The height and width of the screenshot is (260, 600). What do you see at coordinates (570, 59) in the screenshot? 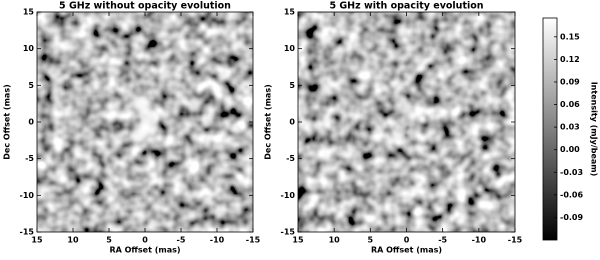
I see `colorbar-tick-label: 0.12` at bounding box center [570, 59].